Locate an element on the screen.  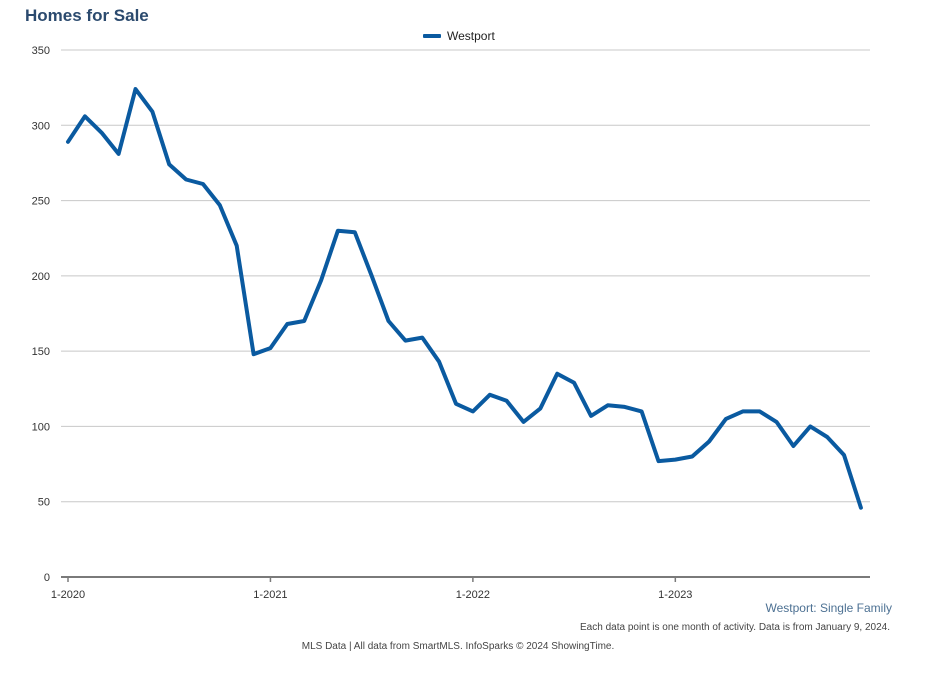
x-tick-label: 1-2020 is located at coordinates (68, 595).